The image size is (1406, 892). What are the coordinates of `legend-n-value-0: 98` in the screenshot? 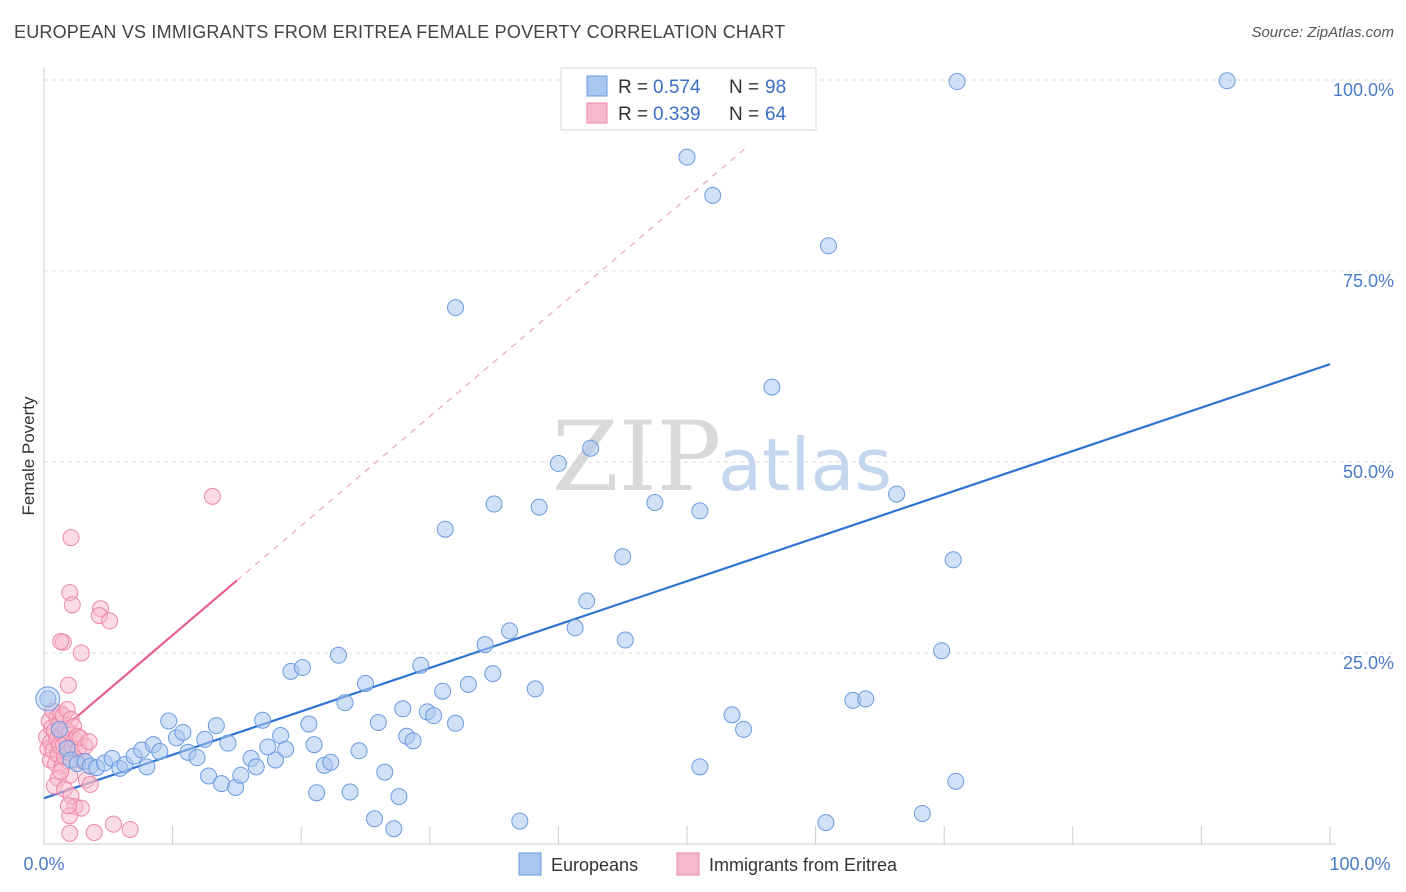 It's located at (775, 87).